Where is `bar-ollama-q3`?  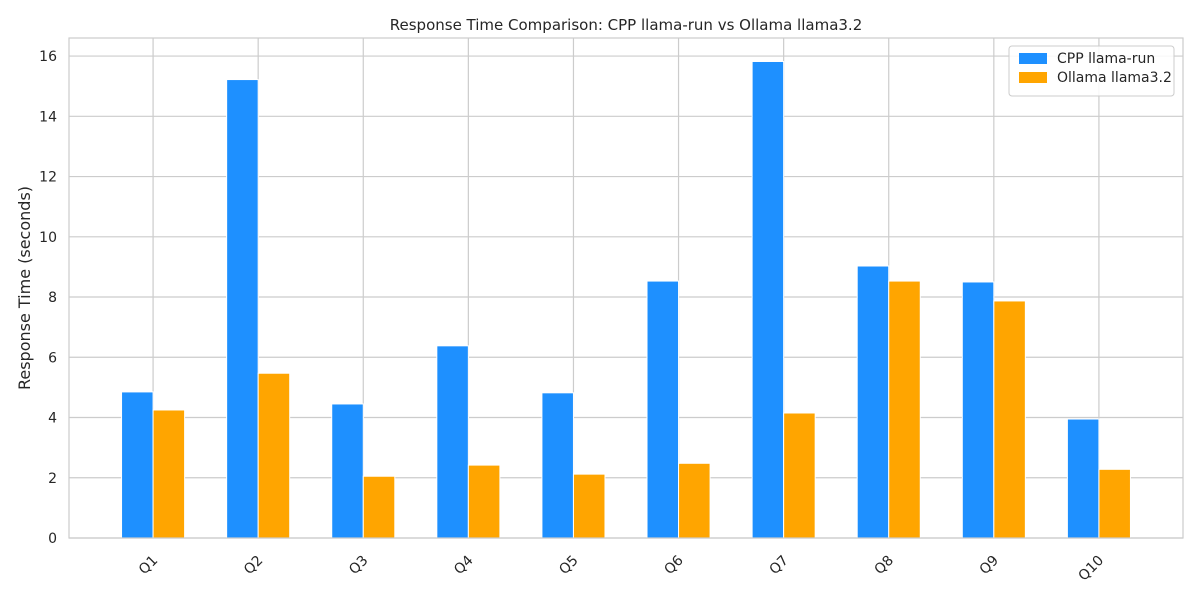 bar-ollama-q3 is located at coordinates (379, 507).